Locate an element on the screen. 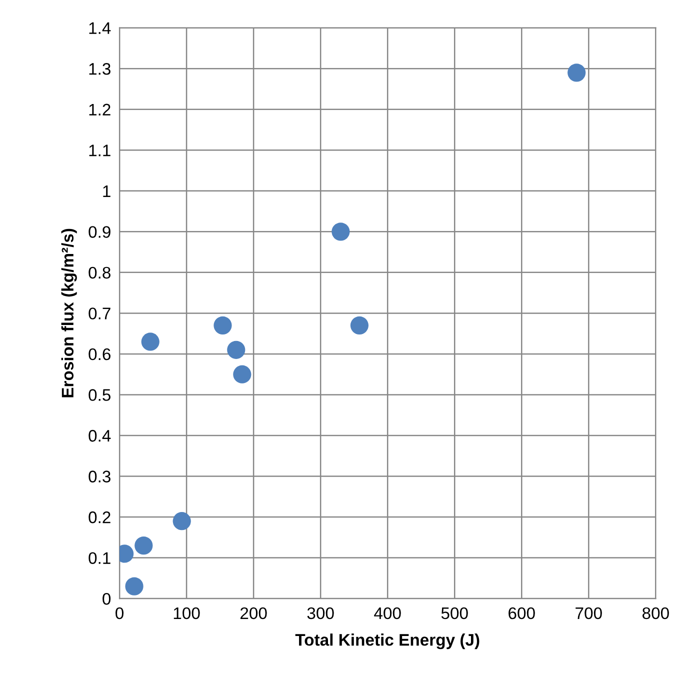 This screenshot has height=696, width=683. y-tick-label: 0.6 is located at coordinates (99, 354).